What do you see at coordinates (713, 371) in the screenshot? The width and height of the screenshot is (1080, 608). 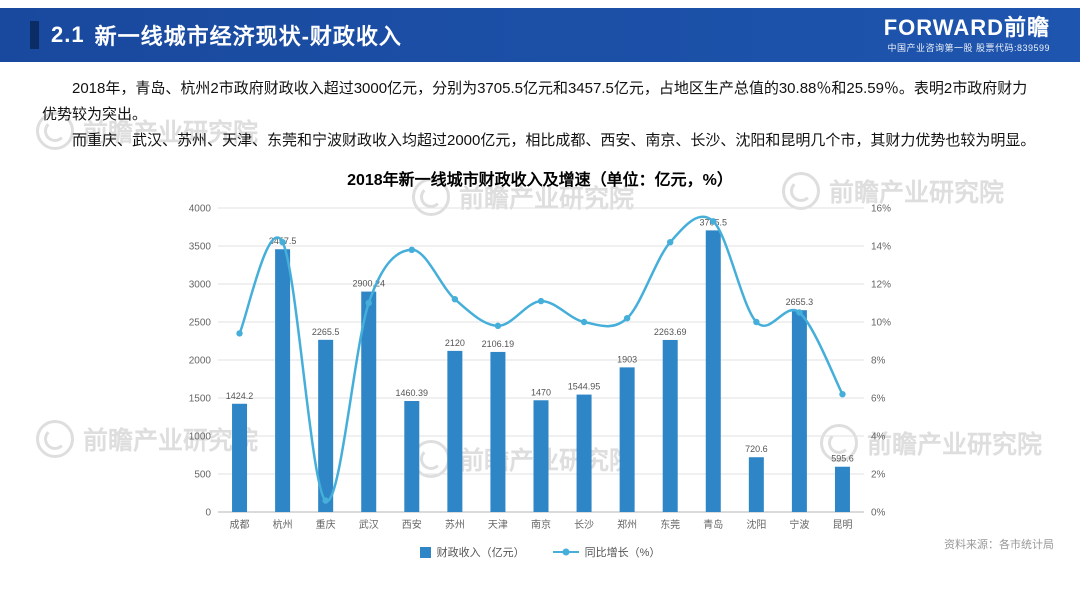 I see `bar-青岛` at bounding box center [713, 371].